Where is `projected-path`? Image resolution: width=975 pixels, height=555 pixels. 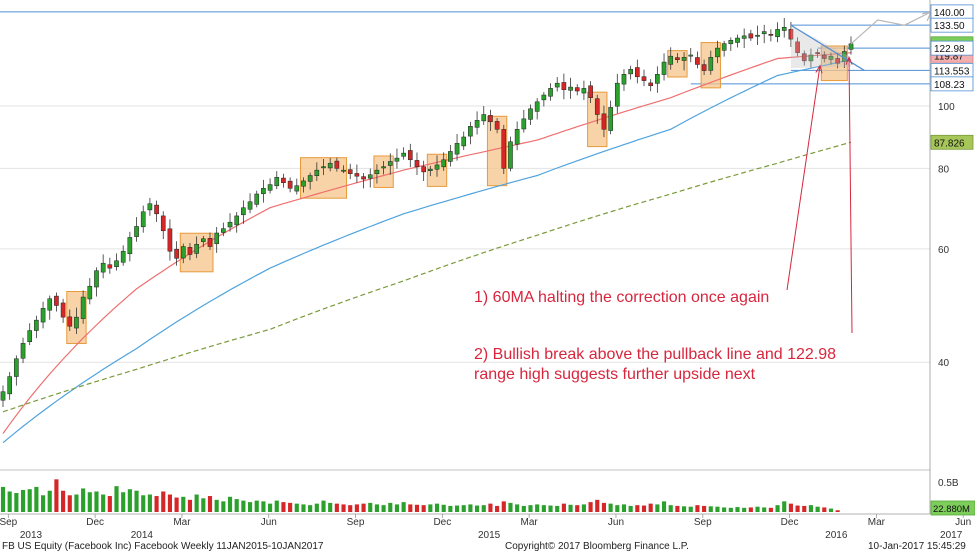 projected-path is located at coordinates (891, 28).